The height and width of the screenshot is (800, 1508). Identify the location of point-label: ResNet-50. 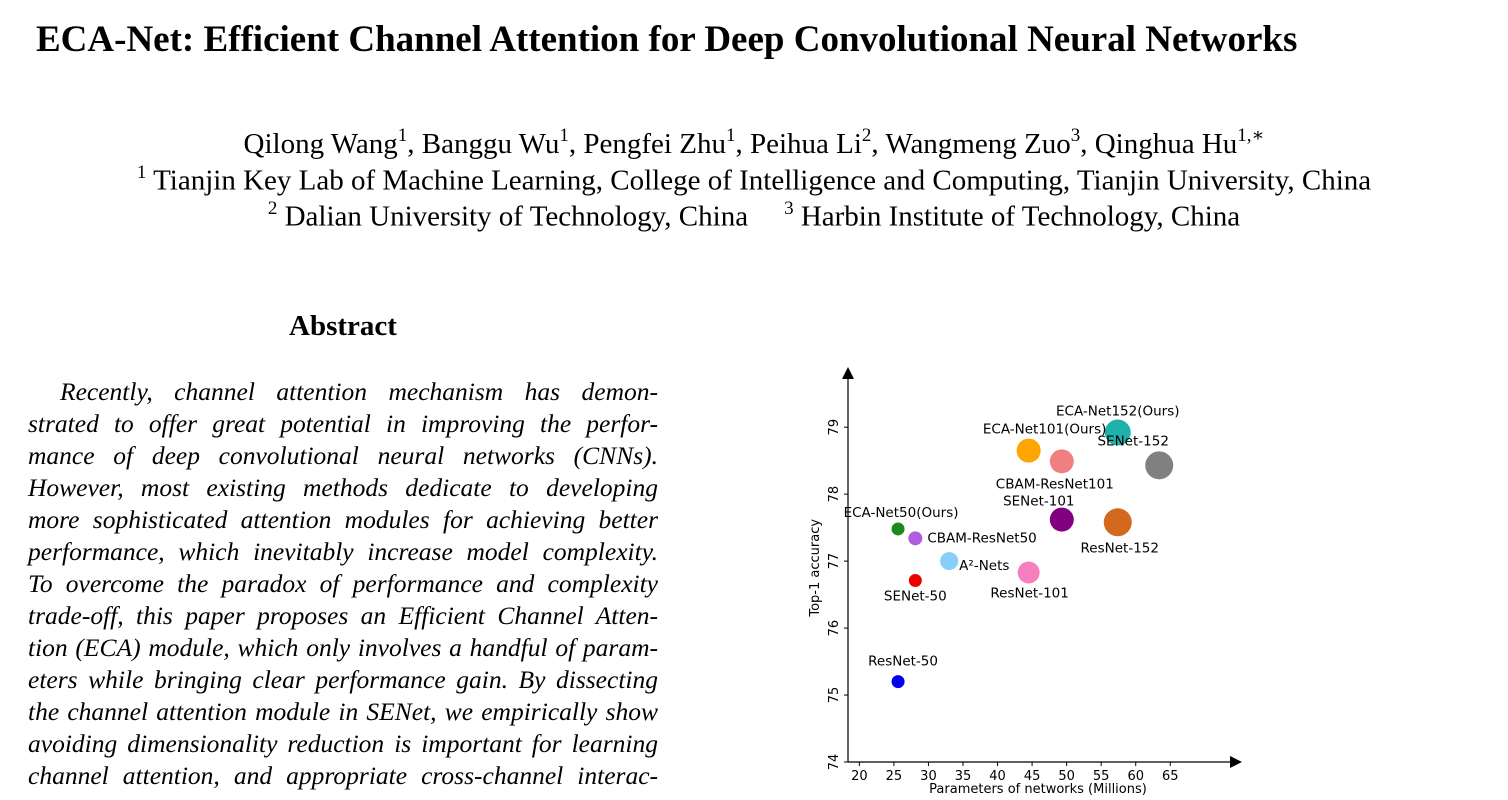
(903, 662).